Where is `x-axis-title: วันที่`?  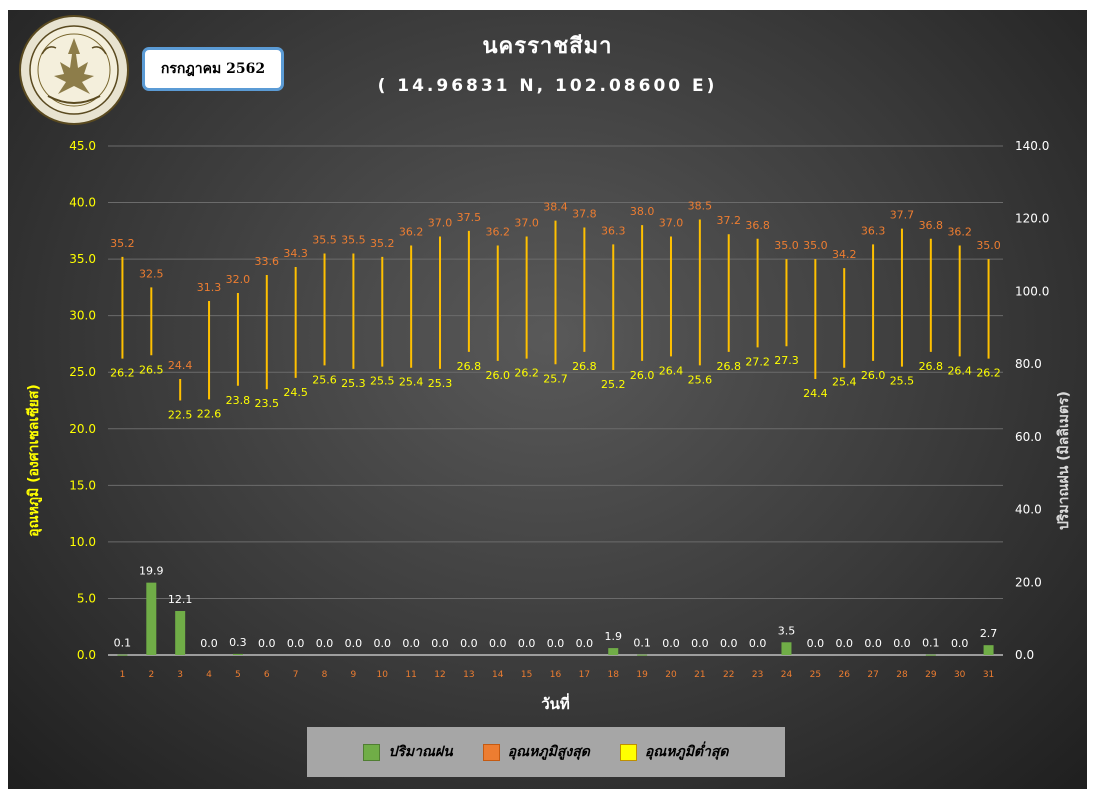 x-axis-title: วันที่ is located at coordinates (555, 703).